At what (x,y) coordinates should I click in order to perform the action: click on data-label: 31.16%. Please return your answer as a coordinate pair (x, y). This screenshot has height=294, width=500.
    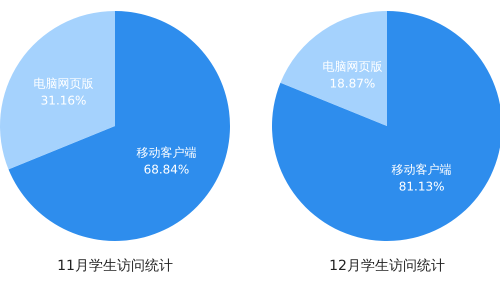
    Looking at the image, I should click on (63, 100).